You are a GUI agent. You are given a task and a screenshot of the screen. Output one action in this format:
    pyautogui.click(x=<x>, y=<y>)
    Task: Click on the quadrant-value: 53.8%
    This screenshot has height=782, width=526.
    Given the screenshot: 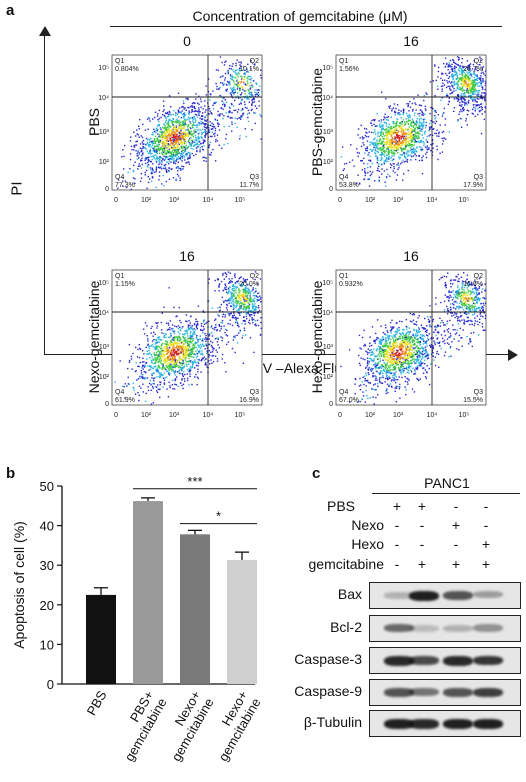 What is the action you would take?
    pyautogui.click(x=349, y=185)
    